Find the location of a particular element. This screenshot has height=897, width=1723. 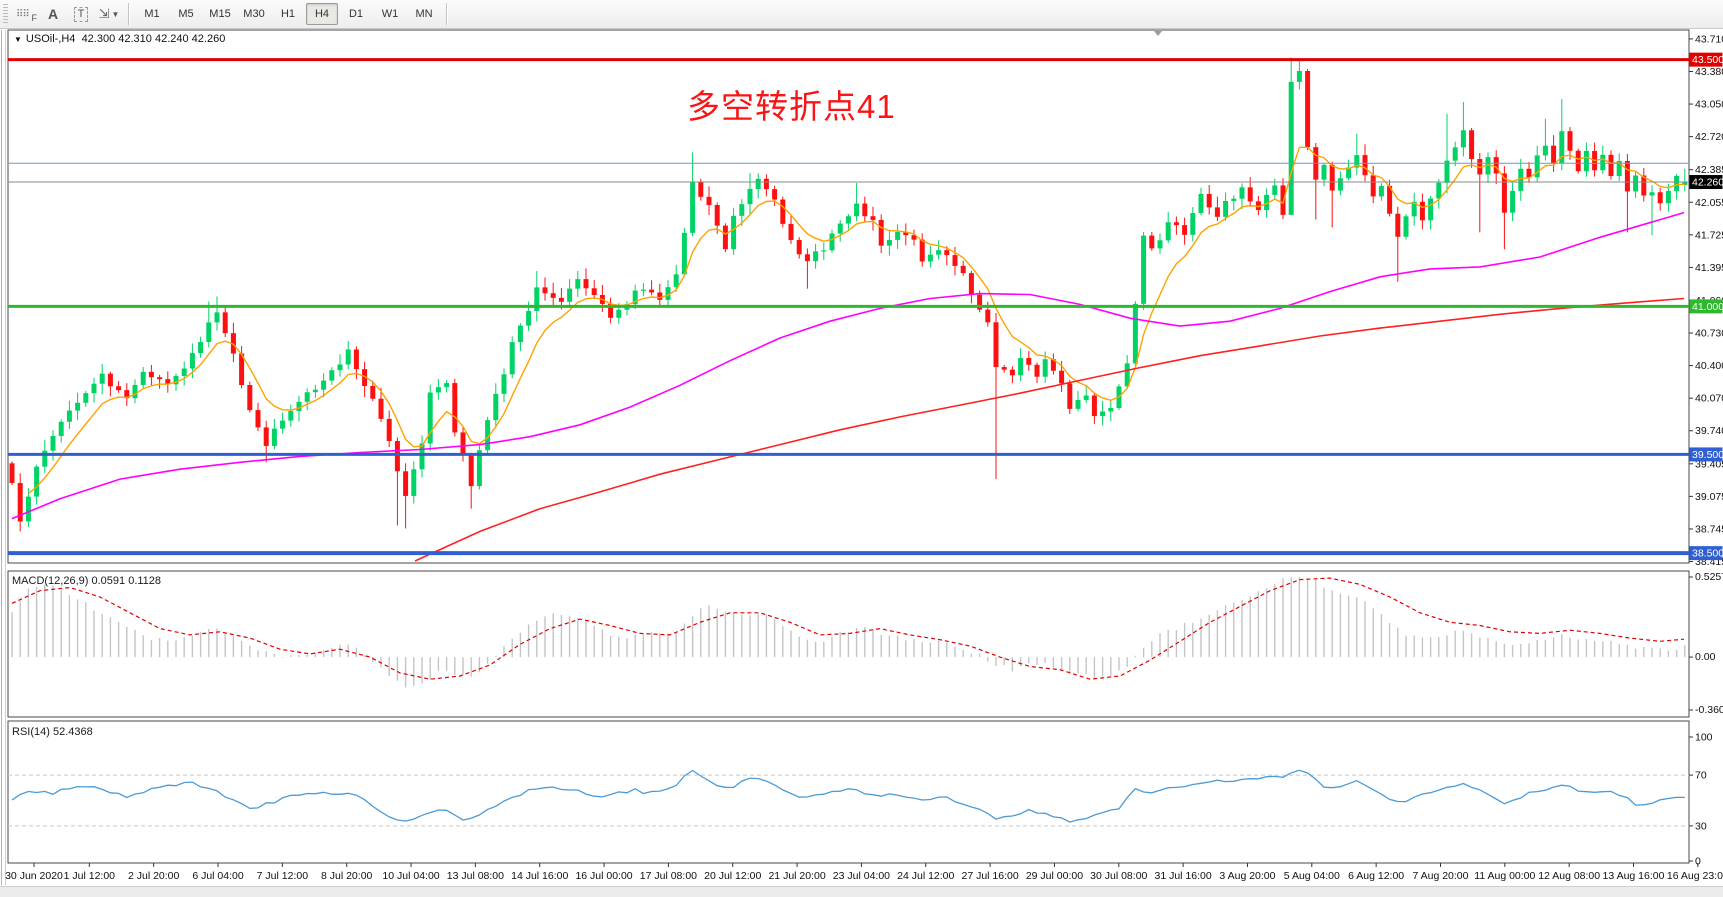

price-tick: 39.740 is located at coordinates (1709, 431).